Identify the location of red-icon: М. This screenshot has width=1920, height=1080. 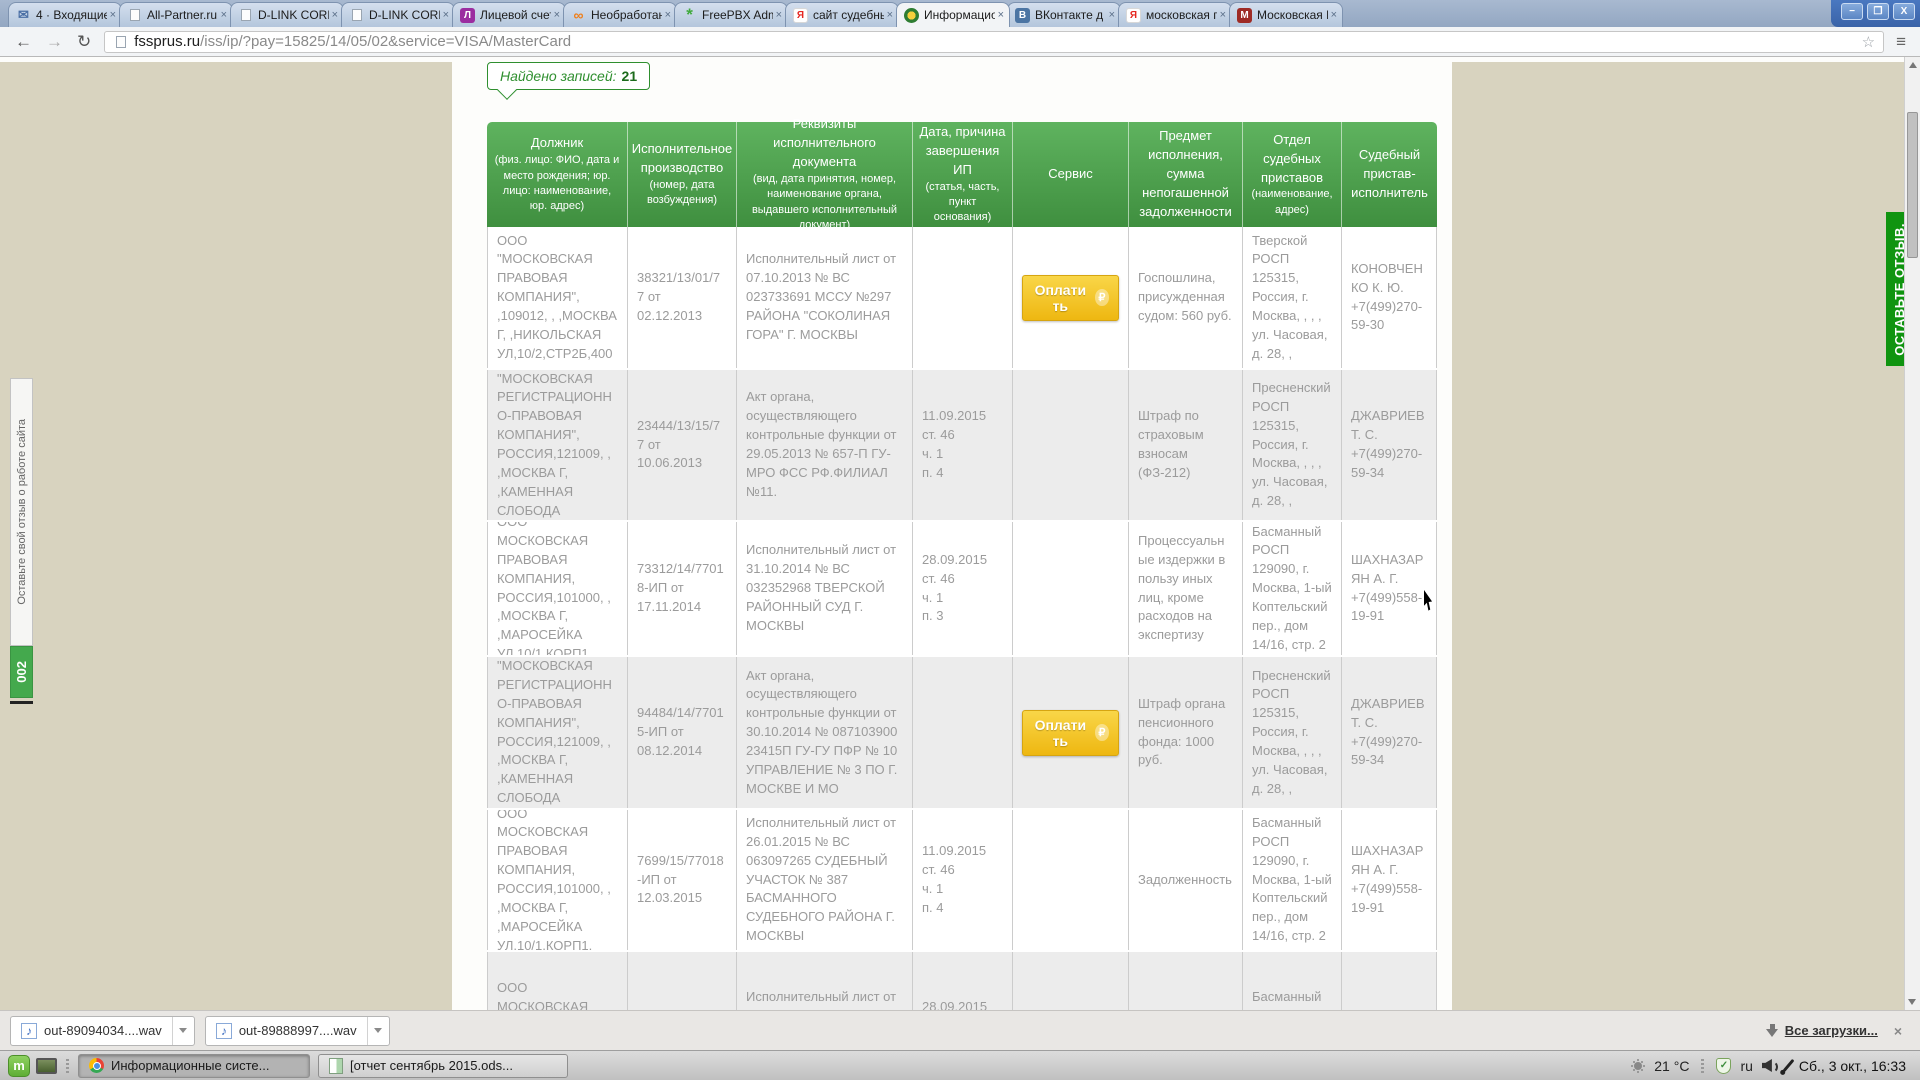
(1244, 15).